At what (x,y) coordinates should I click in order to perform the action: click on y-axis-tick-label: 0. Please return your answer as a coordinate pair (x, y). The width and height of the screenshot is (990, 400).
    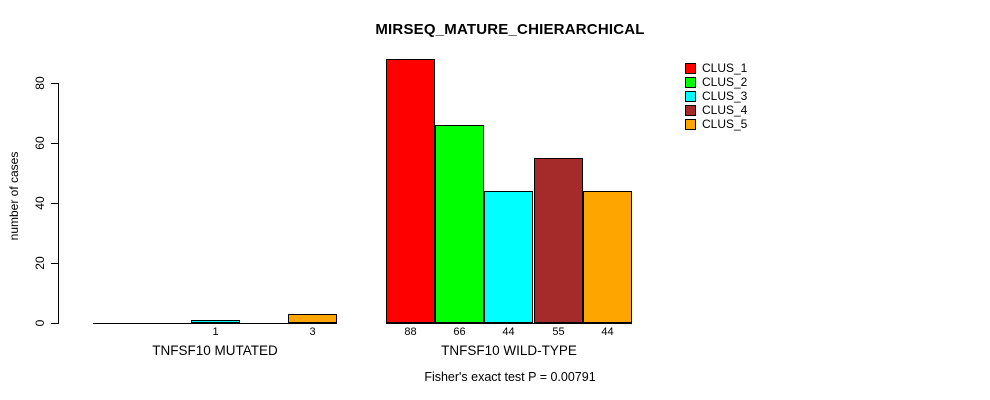
    Looking at the image, I should click on (40, 323).